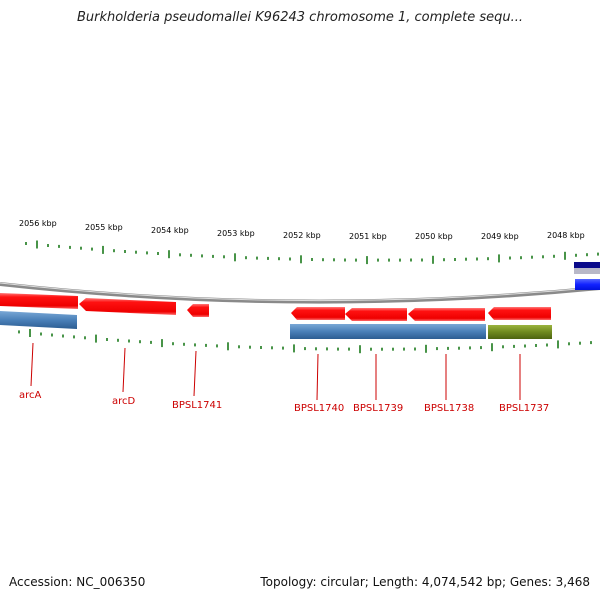 This screenshot has height=600, width=600. Describe the element at coordinates (104, 227) in the screenshot. I see `scale-label: 2055 kbp` at that location.